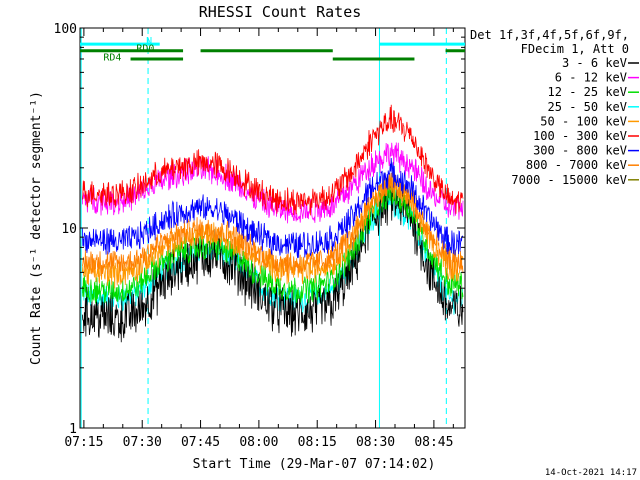 This screenshot has width=640, height=480. What do you see at coordinates (145, 48) in the screenshot?
I see `annotation-label-rd0: RD0` at bounding box center [145, 48].